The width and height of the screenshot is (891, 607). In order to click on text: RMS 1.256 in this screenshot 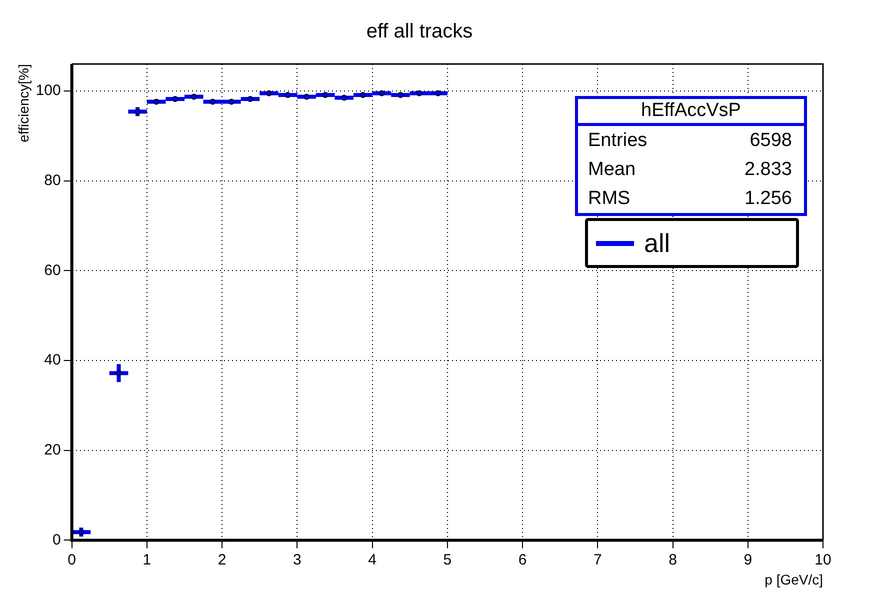, I will do `click(690, 198)`.